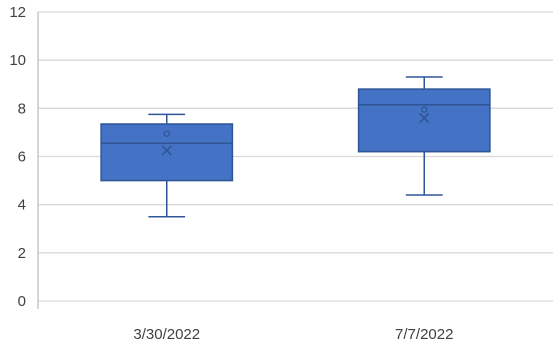 The image size is (553, 347). What do you see at coordinates (17, 12) in the screenshot?
I see `y-tick-label-12: 12` at bounding box center [17, 12].